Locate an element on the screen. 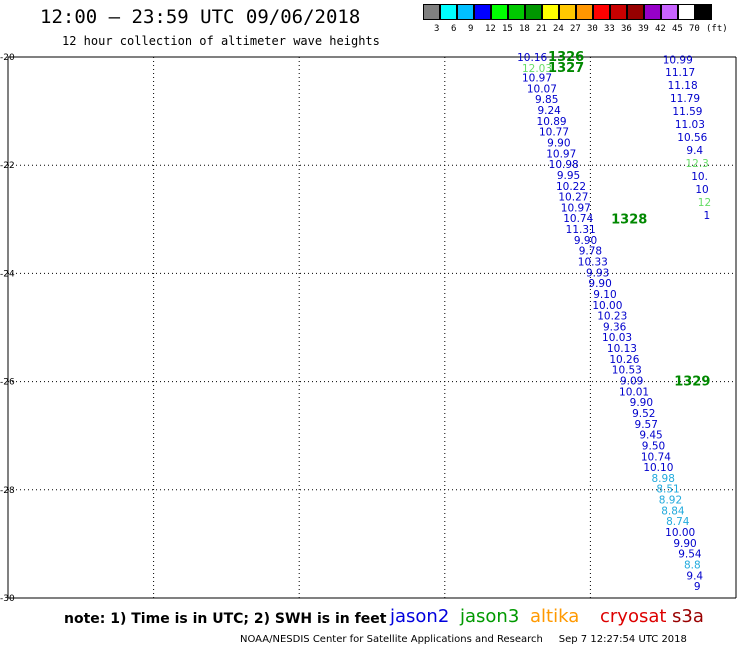 Image resolution: width=740 pixels, height=650 pixels. swh-value-label: 10.77 is located at coordinates (554, 133).